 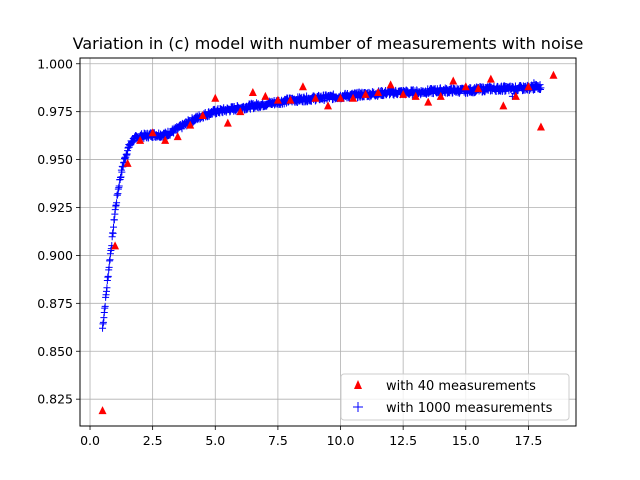 I want to click on x-tick-label: 7.5, so click(x=278, y=440).